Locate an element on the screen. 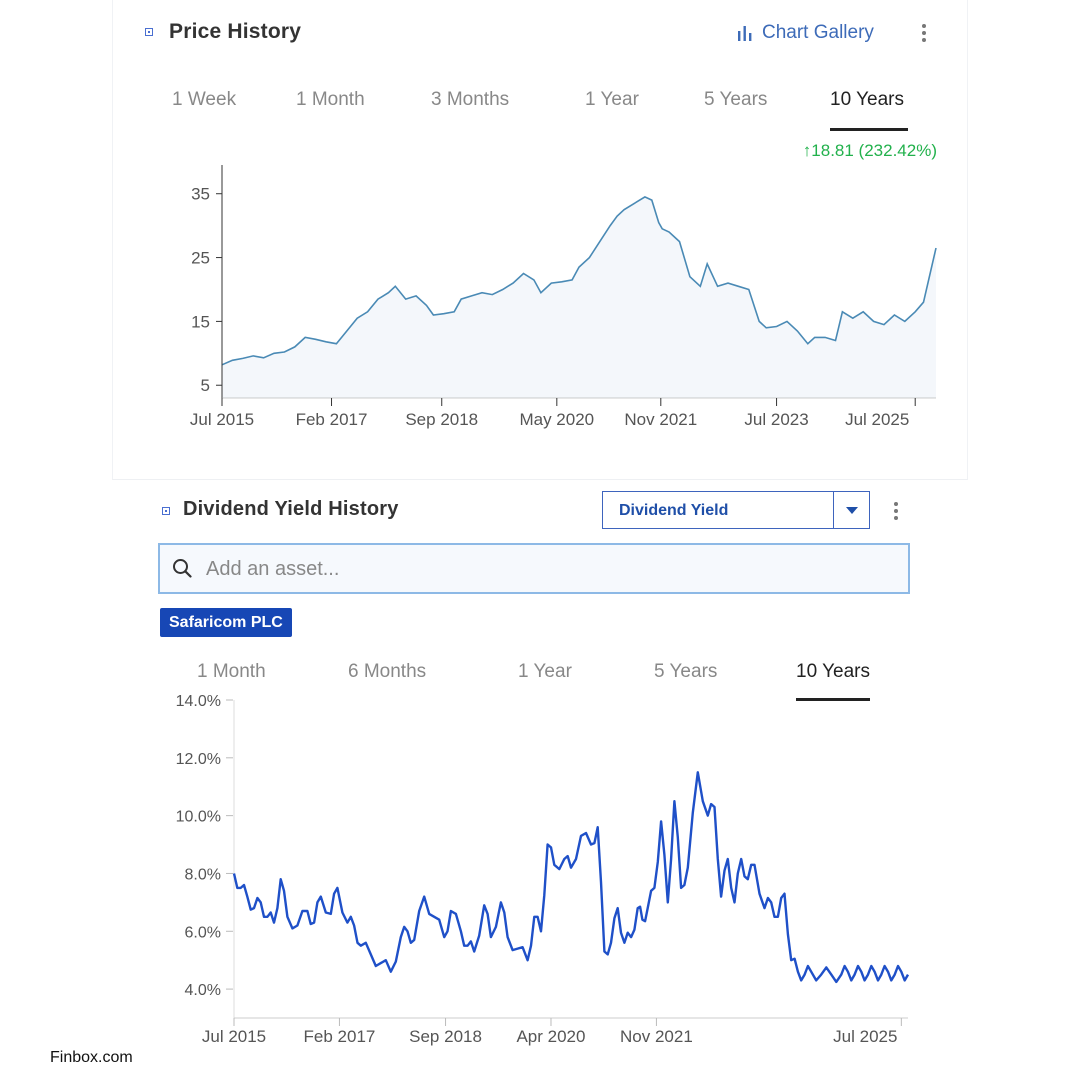 The width and height of the screenshot is (1080, 1080). price-y-tick-label: 35 is located at coordinates (200, 194).